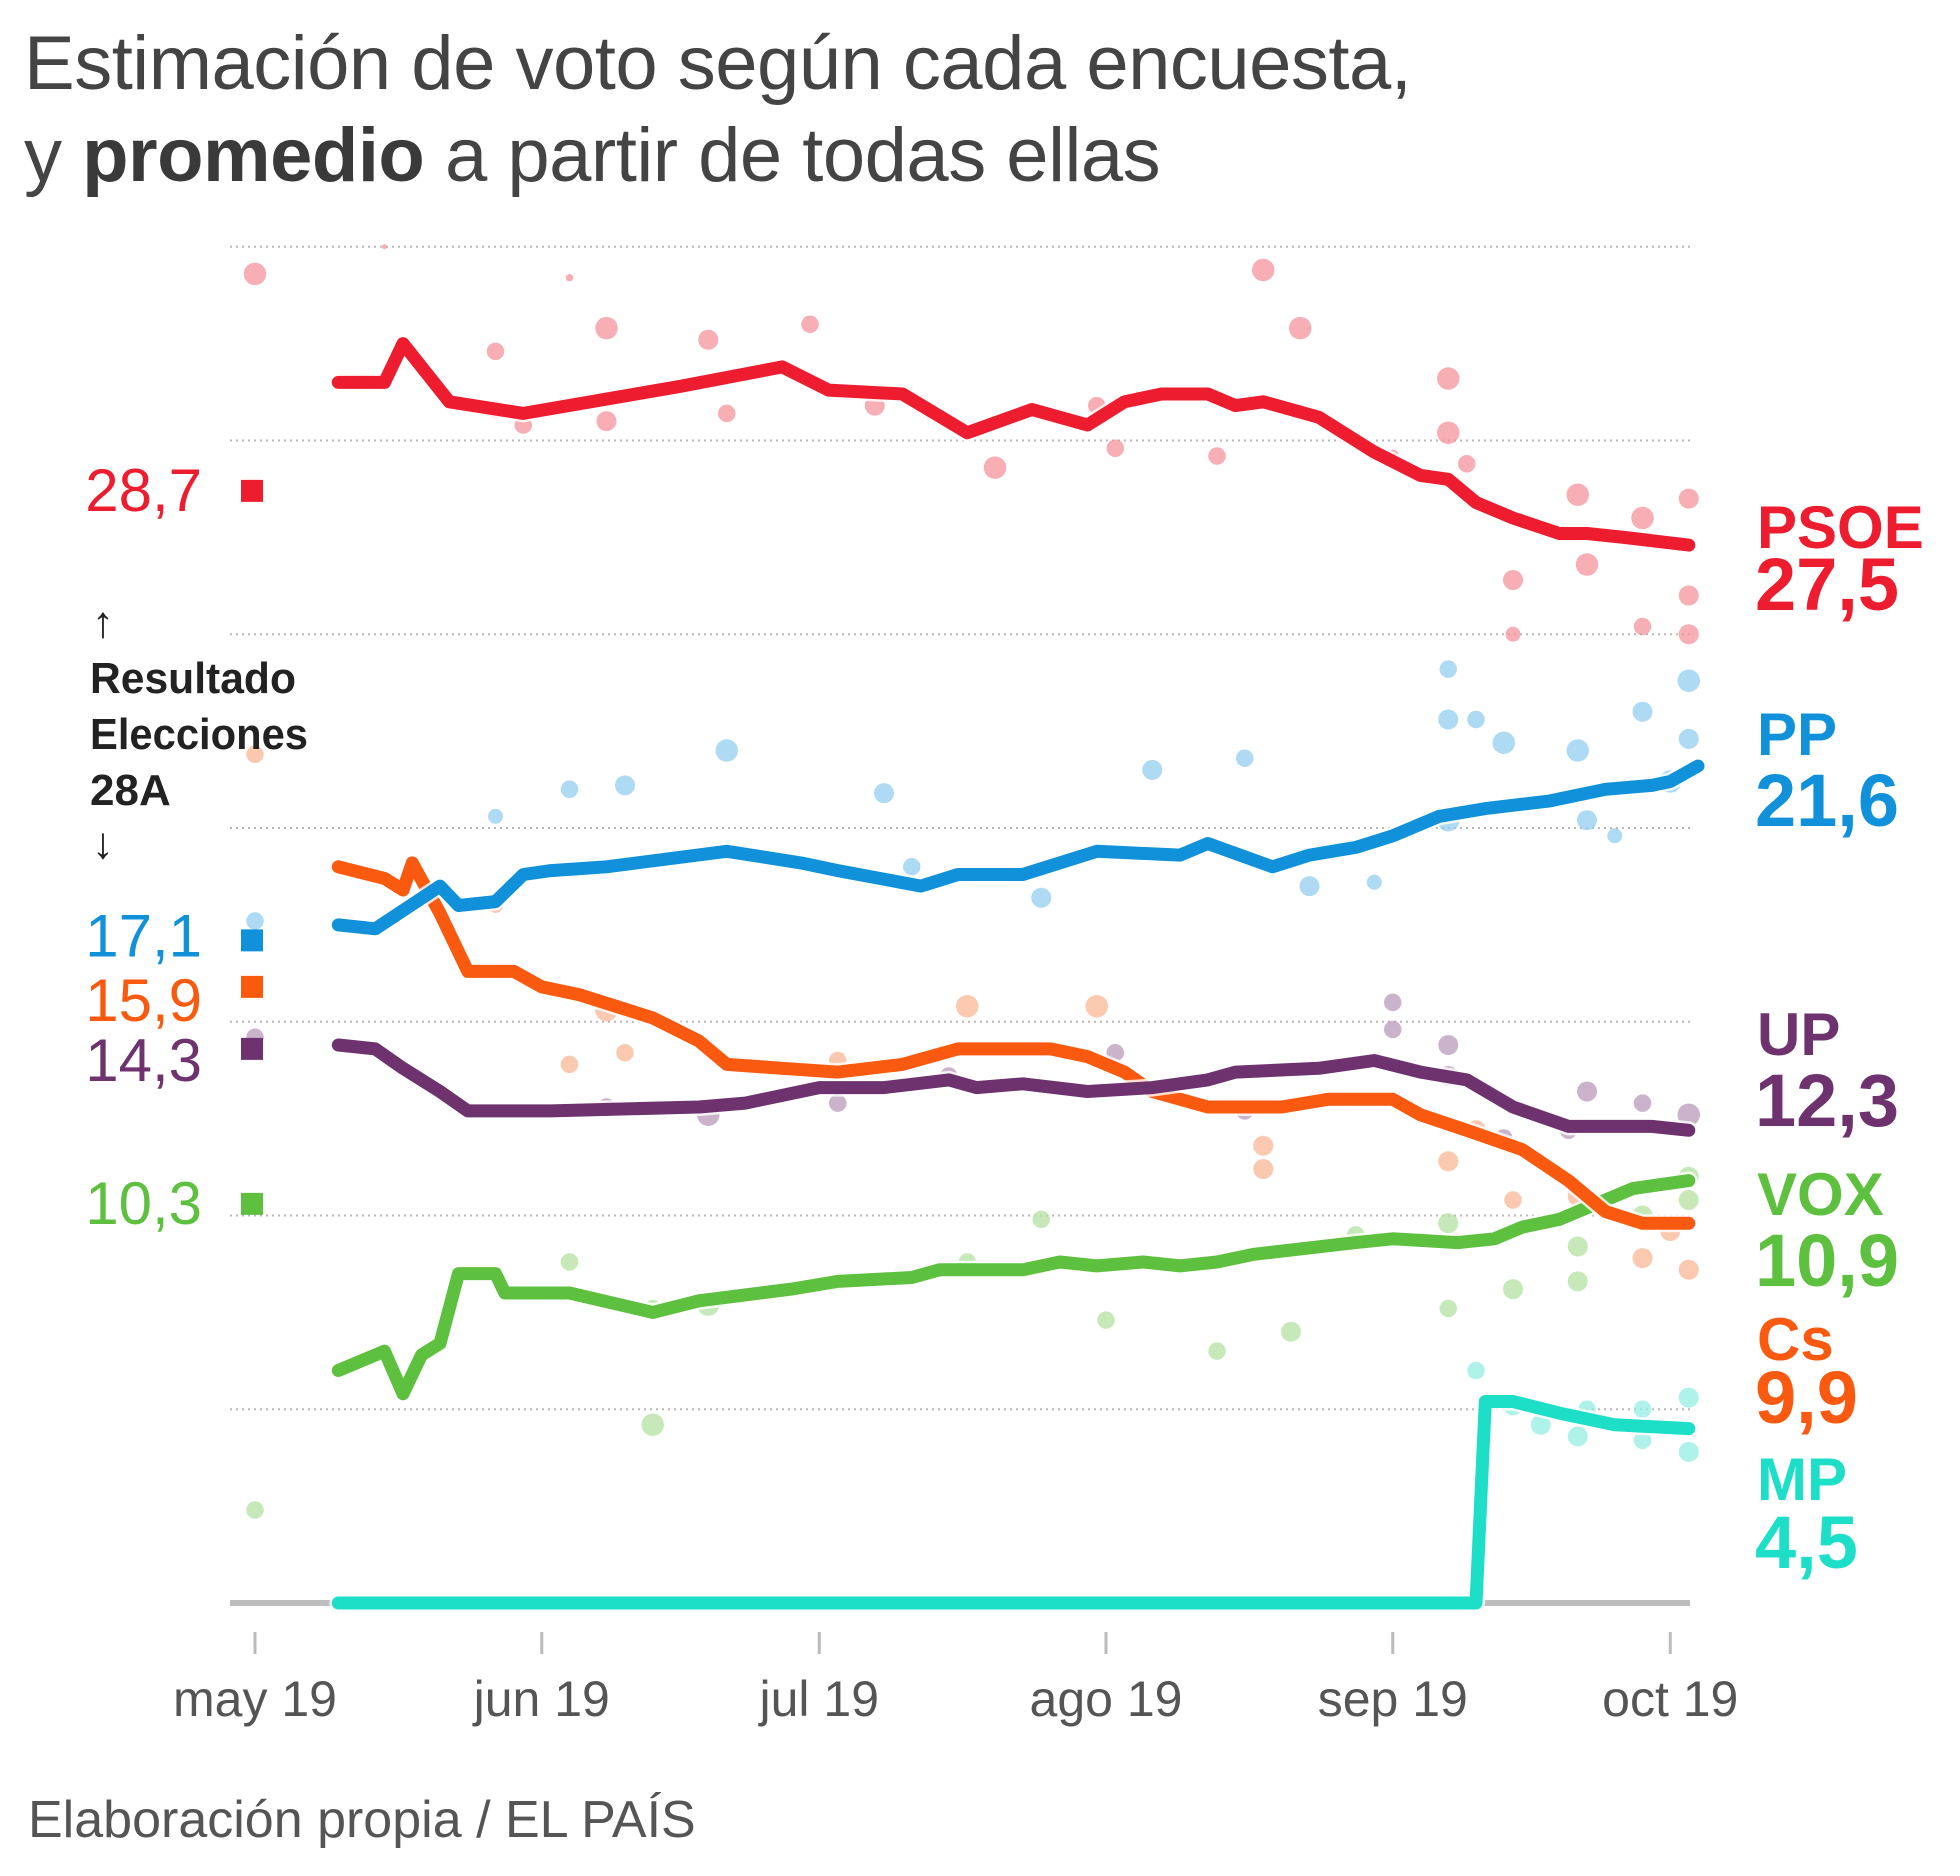 This screenshot has width=1960, height=1876. I want to click on source-credit: Elaboración propia / EL PAÍS, so click(362, 1820).